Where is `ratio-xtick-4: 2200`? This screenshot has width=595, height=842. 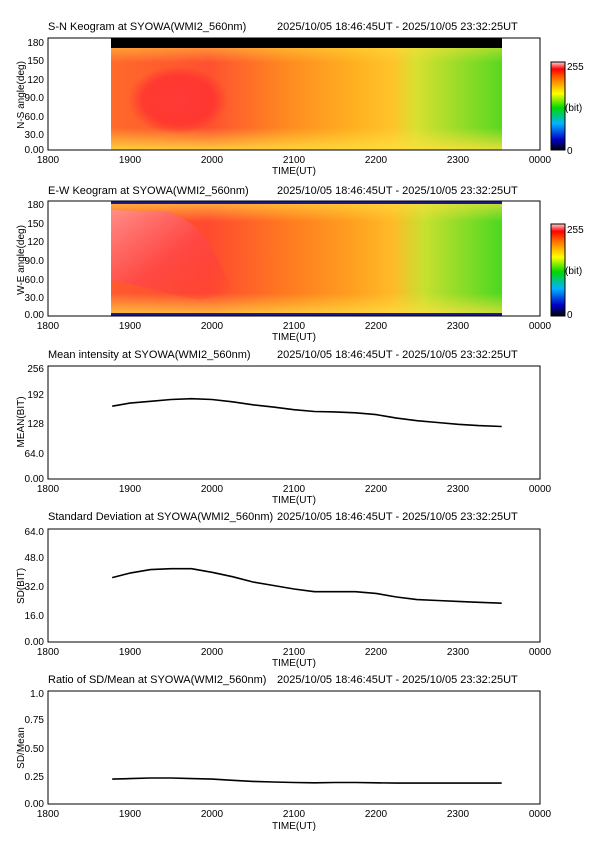 ratio-xtick-4: 2200 is located at coordinates (376, 814).